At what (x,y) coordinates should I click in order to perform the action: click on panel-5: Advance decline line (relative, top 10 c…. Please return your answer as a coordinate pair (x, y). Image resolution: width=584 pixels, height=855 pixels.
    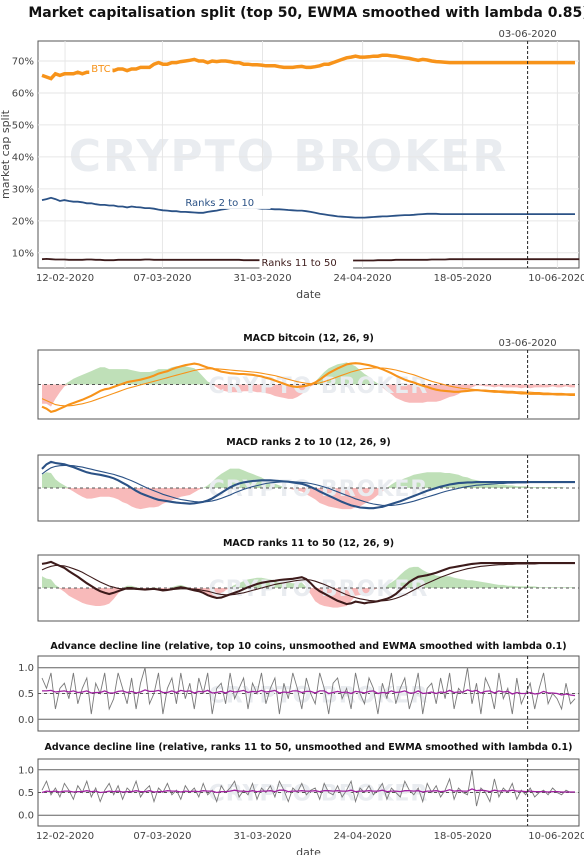
    Looking at the image, I should click on (299, 686).